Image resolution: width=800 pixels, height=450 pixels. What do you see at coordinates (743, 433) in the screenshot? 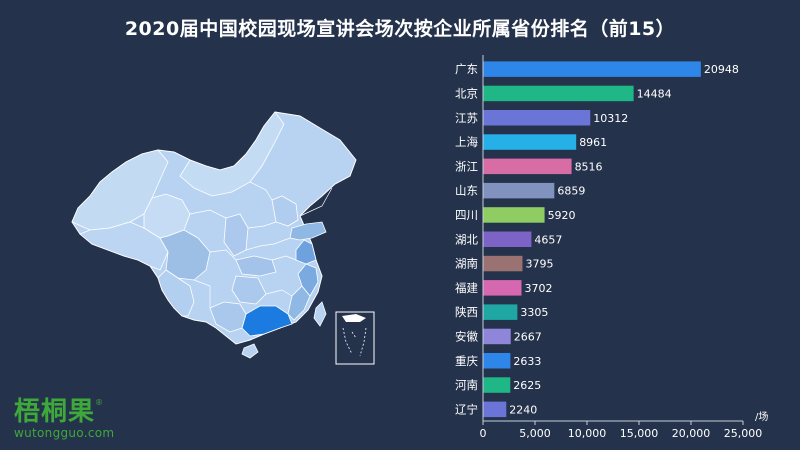
I see `x-tick-label: 25,000` at bounding box center [743, 433].